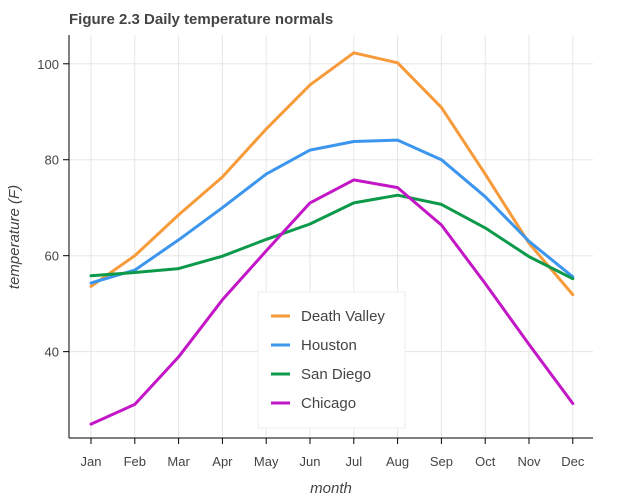 Image resolution: width=630 pixels, height=500 pixels. Describe the element at coordinates (331, 360) in the screenshot. I see `legend: Death Valley Houston San Diego Chicago` at that location.